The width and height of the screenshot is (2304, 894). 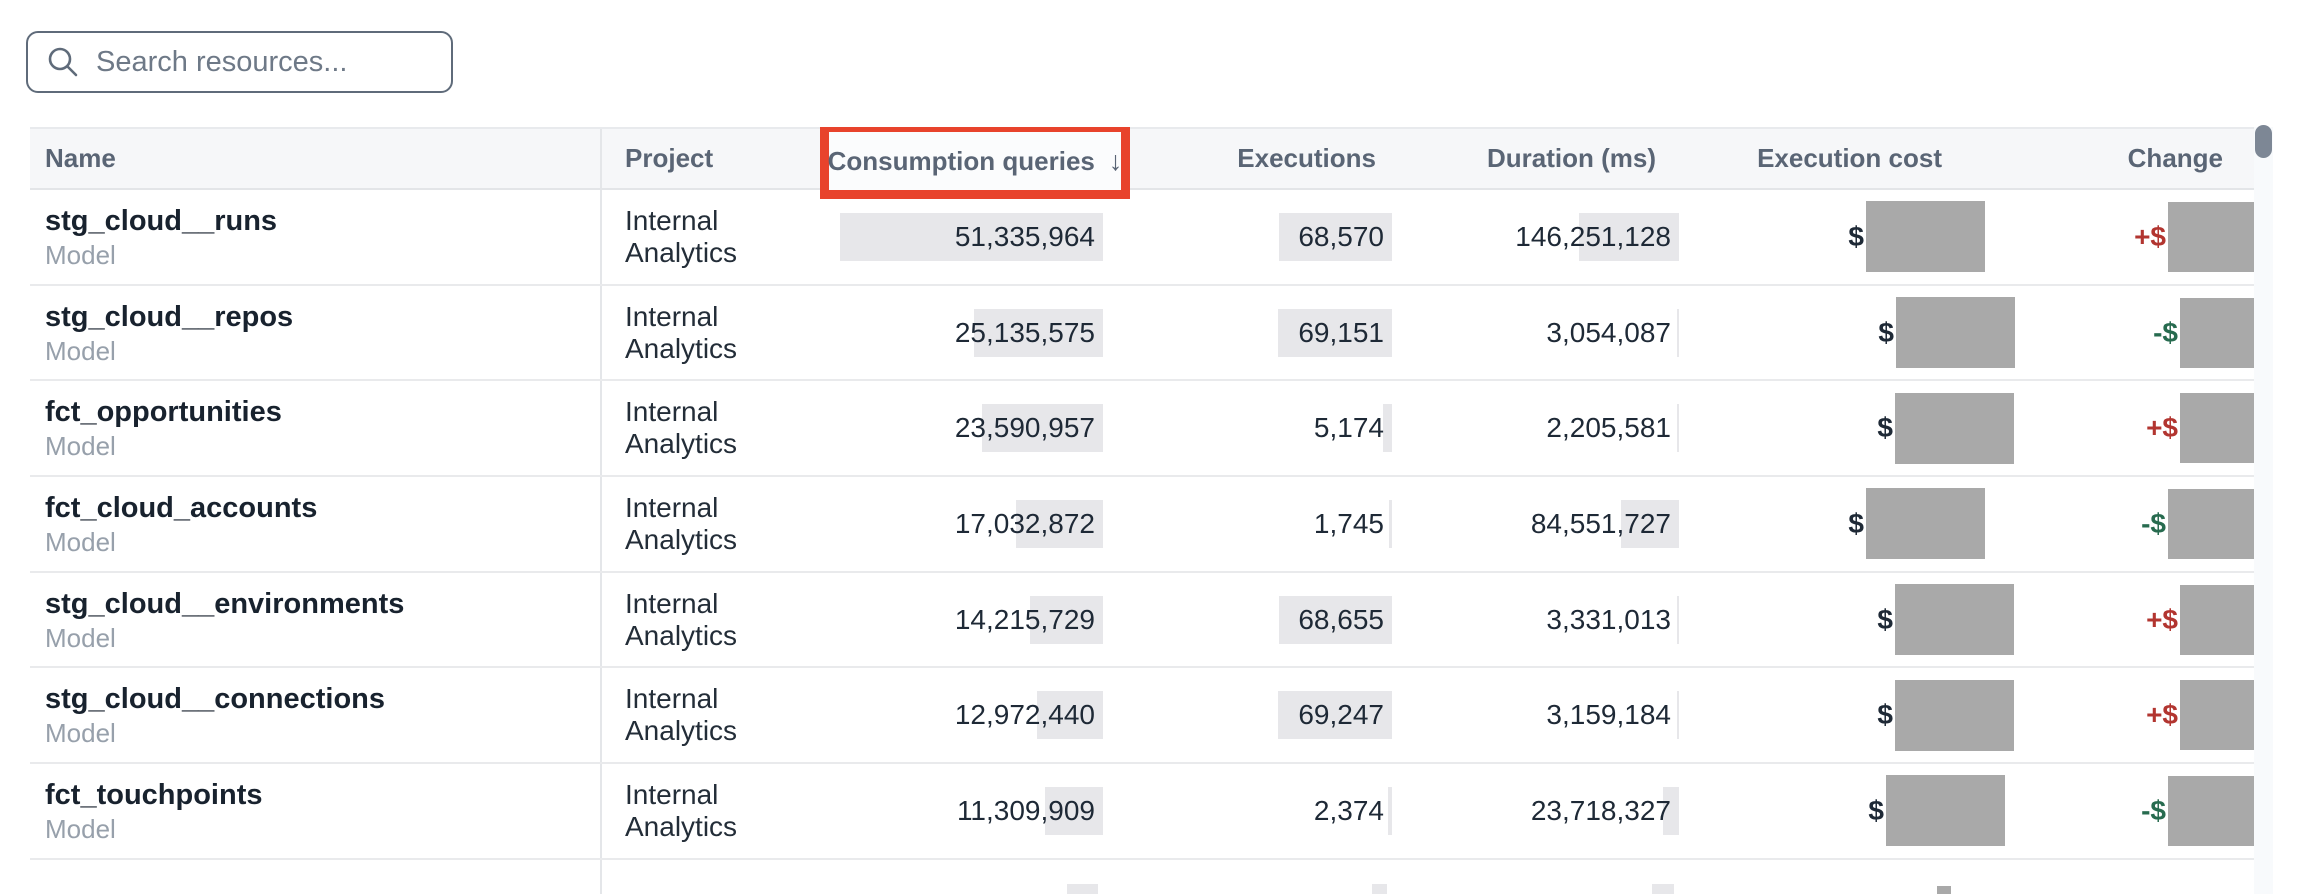 I want to click on duration-value: 3,159,184, so click(x=1608, y=715).